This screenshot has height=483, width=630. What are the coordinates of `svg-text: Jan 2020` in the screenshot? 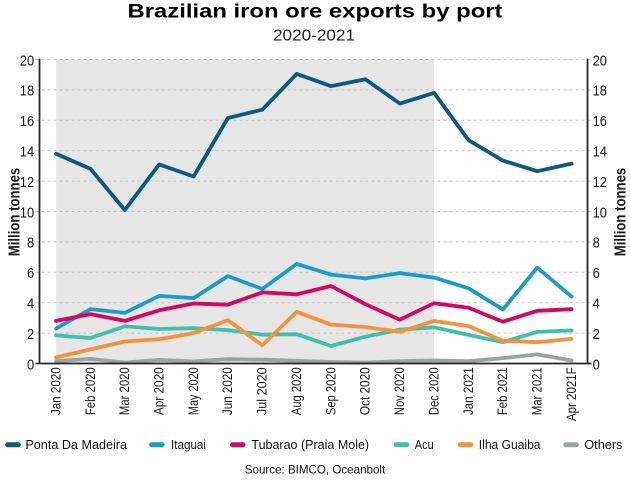 It's located at (55, 391).